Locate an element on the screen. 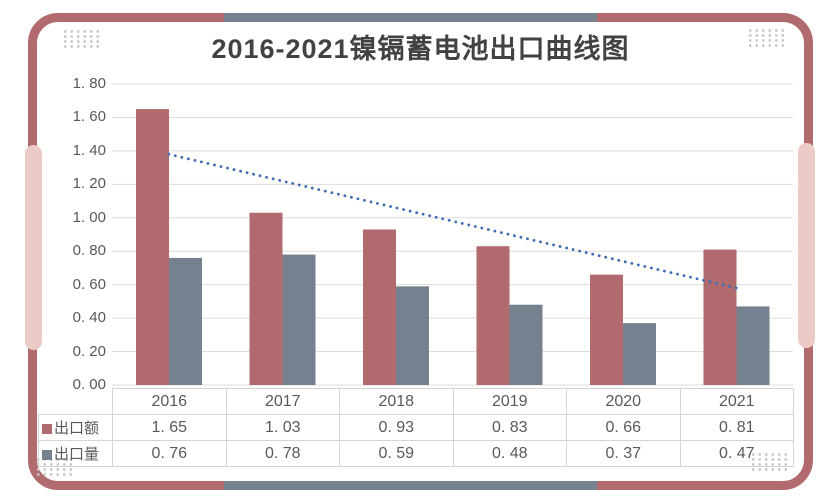 This screenshot has height=497, width=820. y-axis-tick-label: 0. 80 is located at coordinates (89, 251).